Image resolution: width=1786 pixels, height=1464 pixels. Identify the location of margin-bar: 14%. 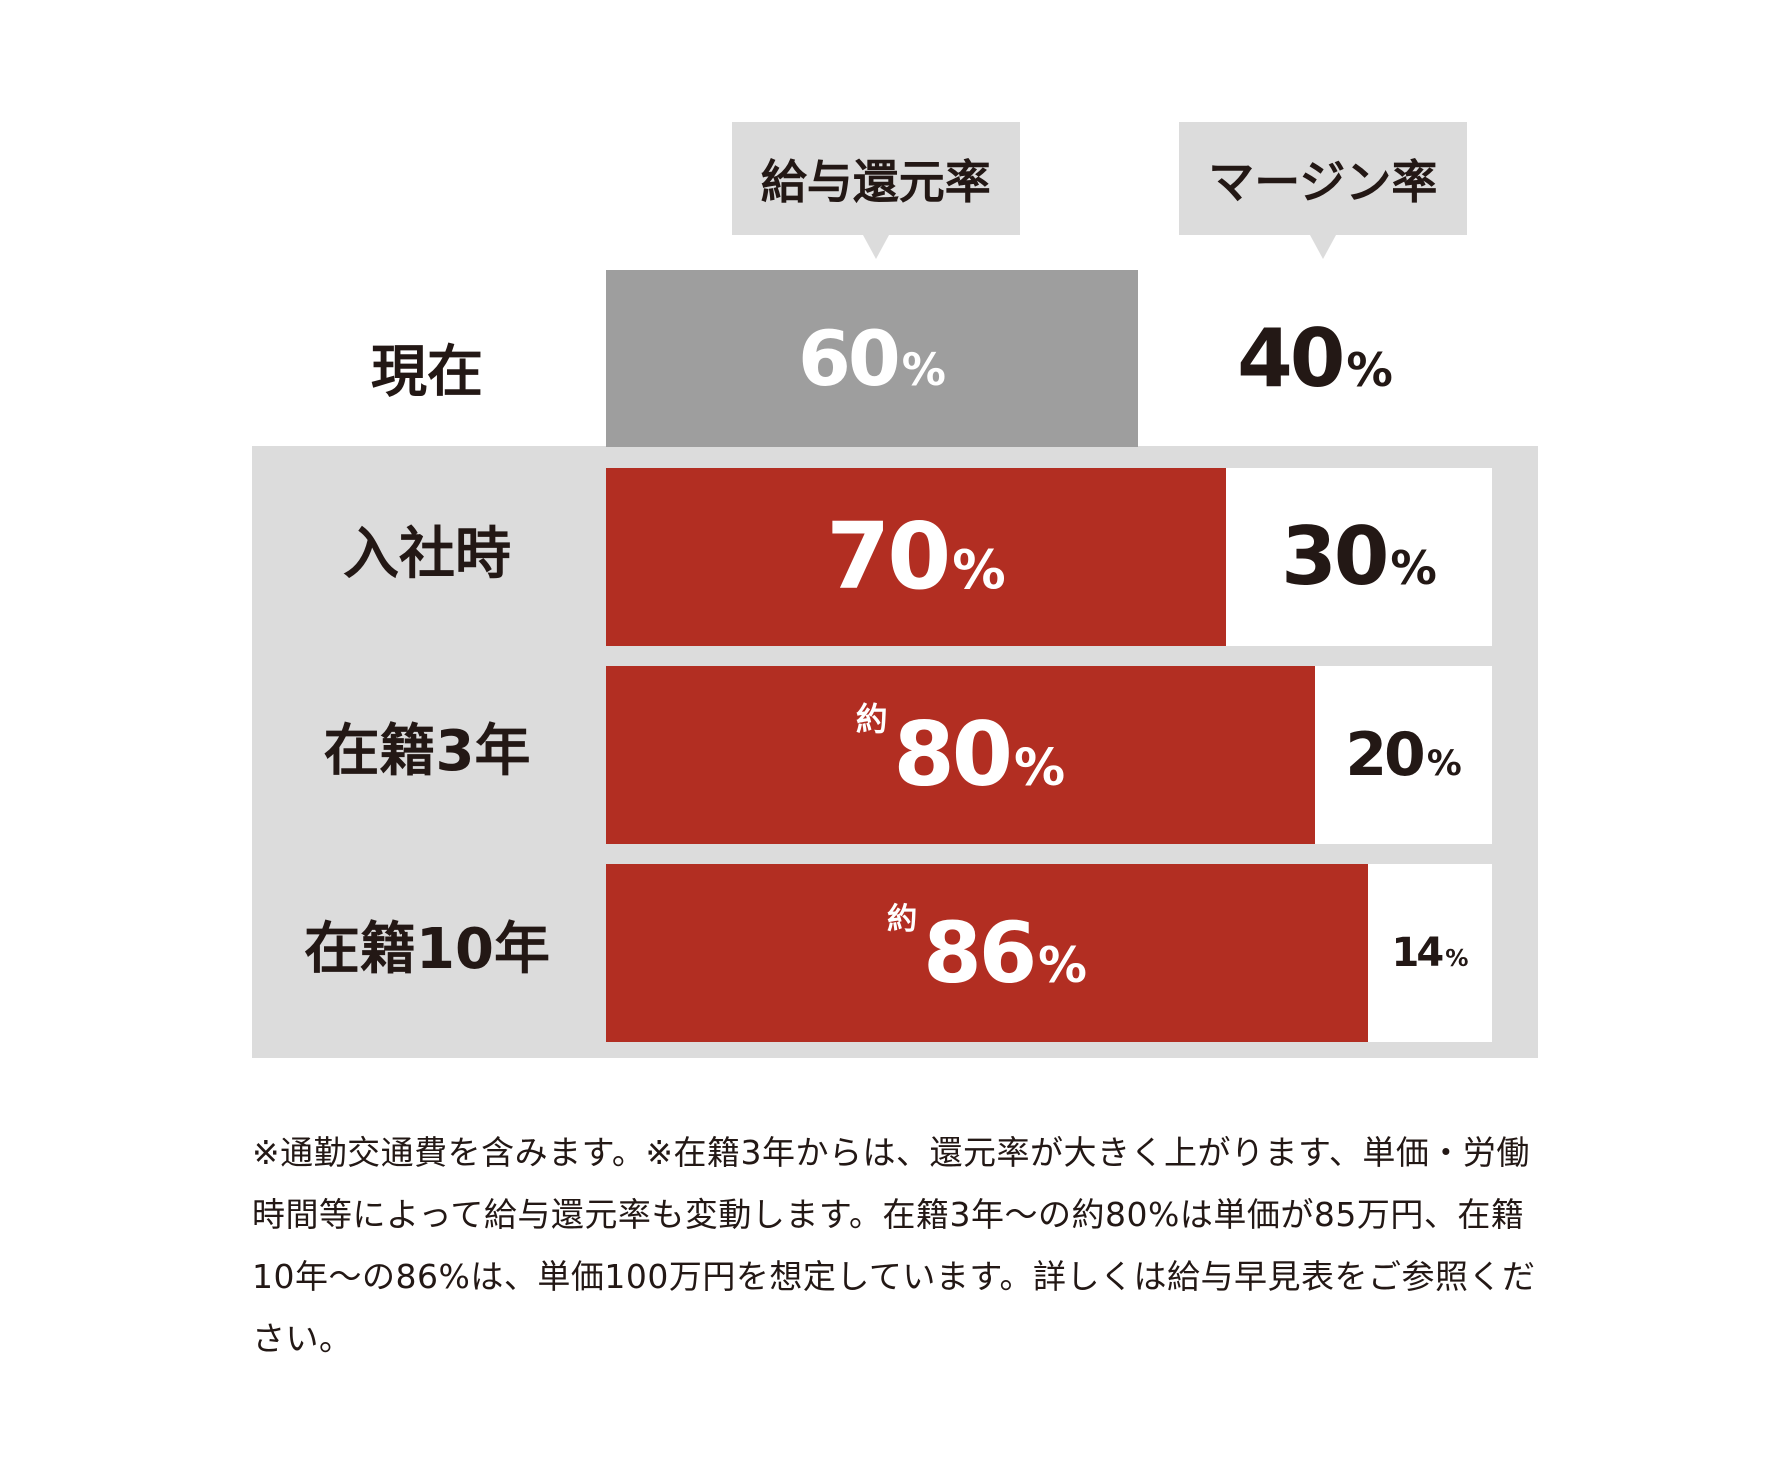
(1430, 953).